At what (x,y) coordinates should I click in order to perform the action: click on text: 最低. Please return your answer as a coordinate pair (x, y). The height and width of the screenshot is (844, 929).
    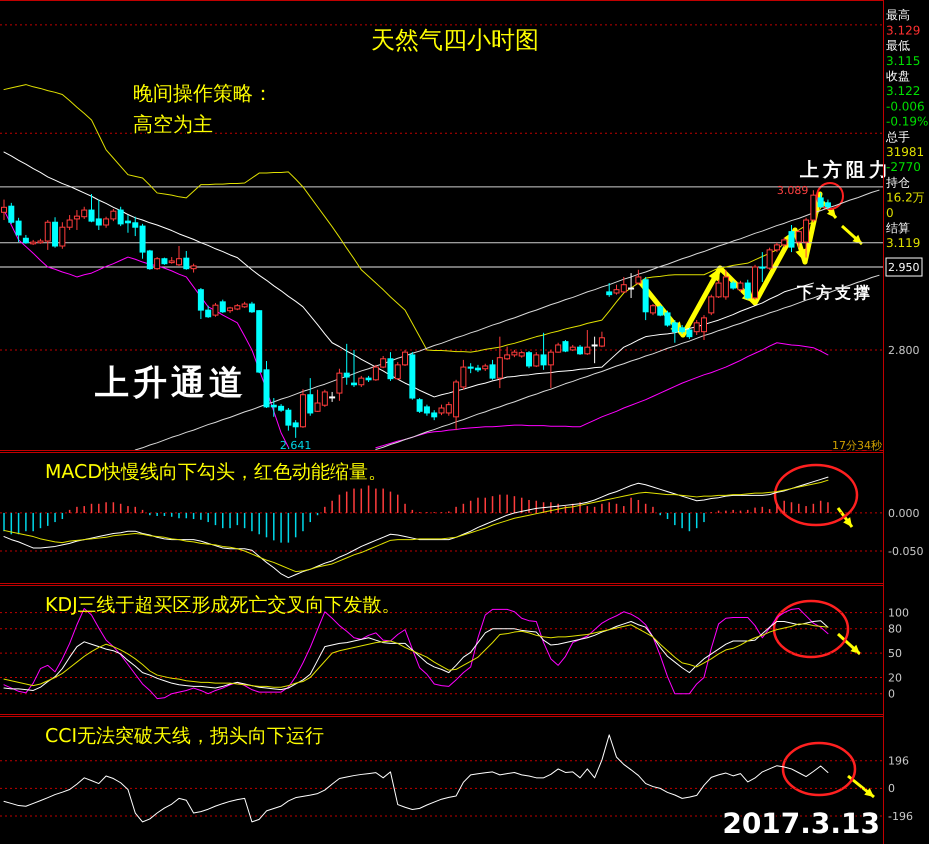
    Looking at the image, I should click on (898, 45).